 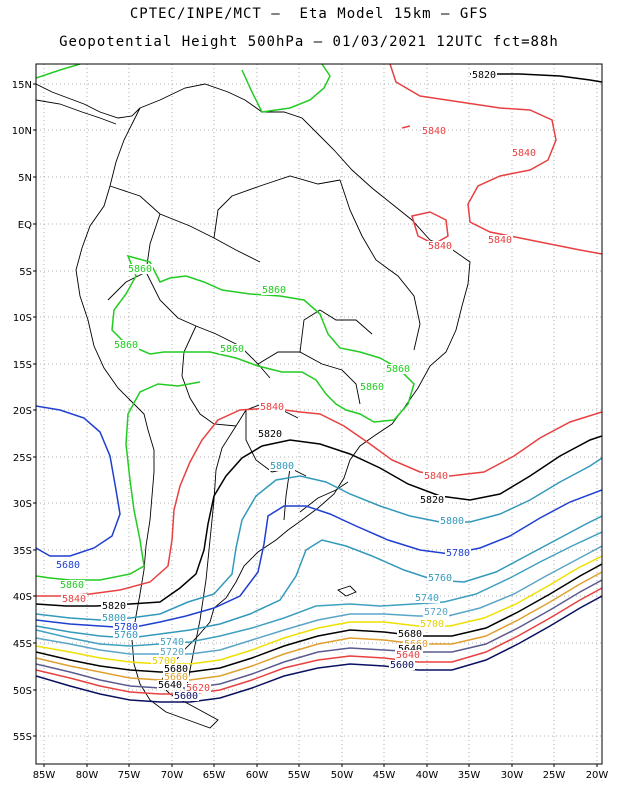 I want to click on lat-tick-label: 10S, so click(x=22, y=318).